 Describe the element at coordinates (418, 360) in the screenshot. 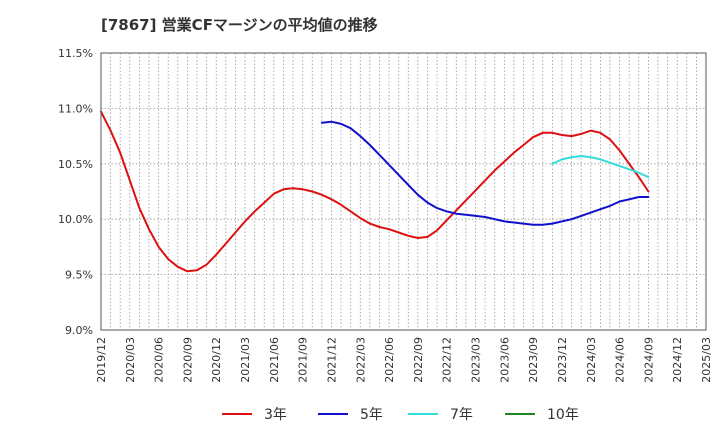

I see `x-tick-label: 2022/09` at that location.